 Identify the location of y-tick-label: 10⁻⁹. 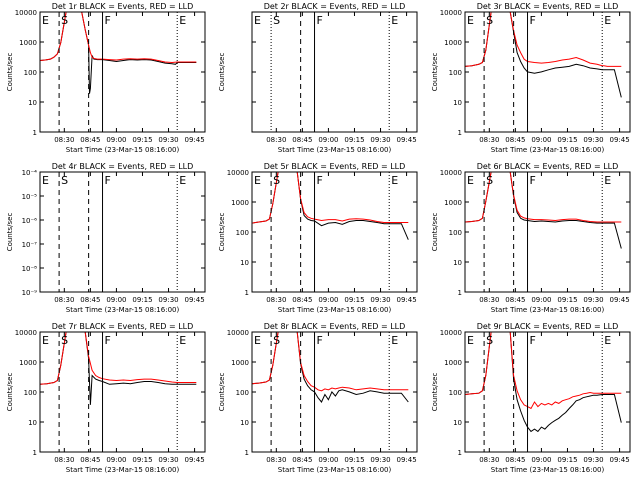
(30, 293).